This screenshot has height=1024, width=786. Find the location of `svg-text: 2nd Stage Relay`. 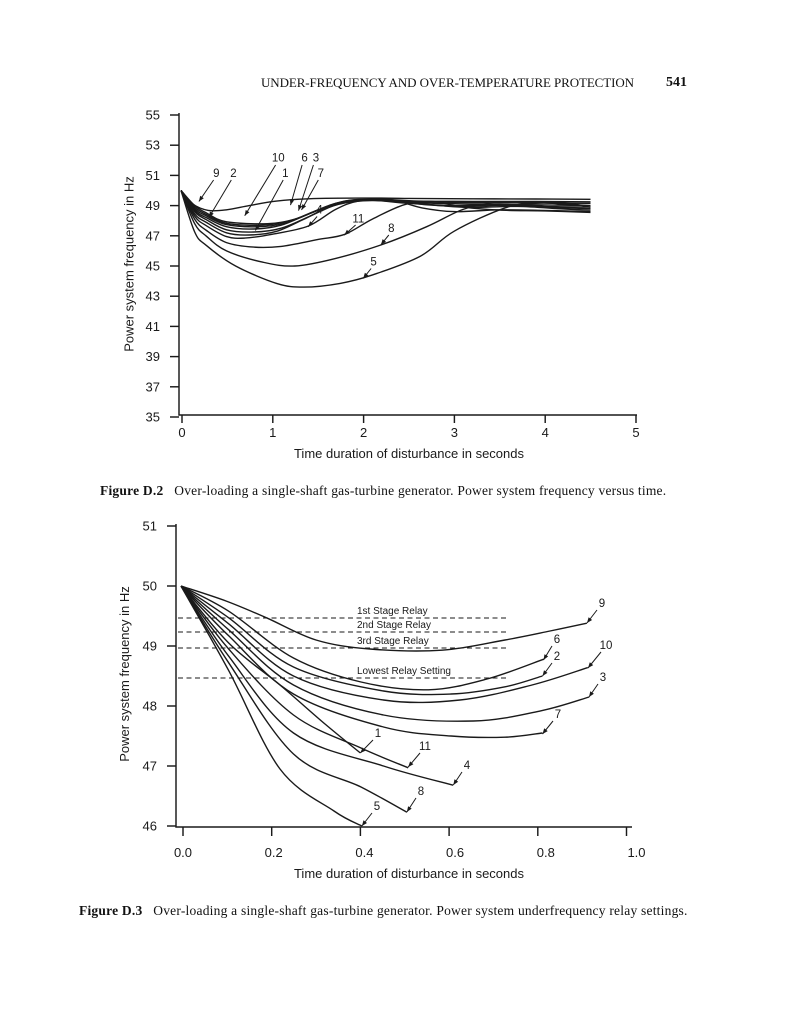

svg-text: 2nd Stage Relay is located at coordinates (394, 625).